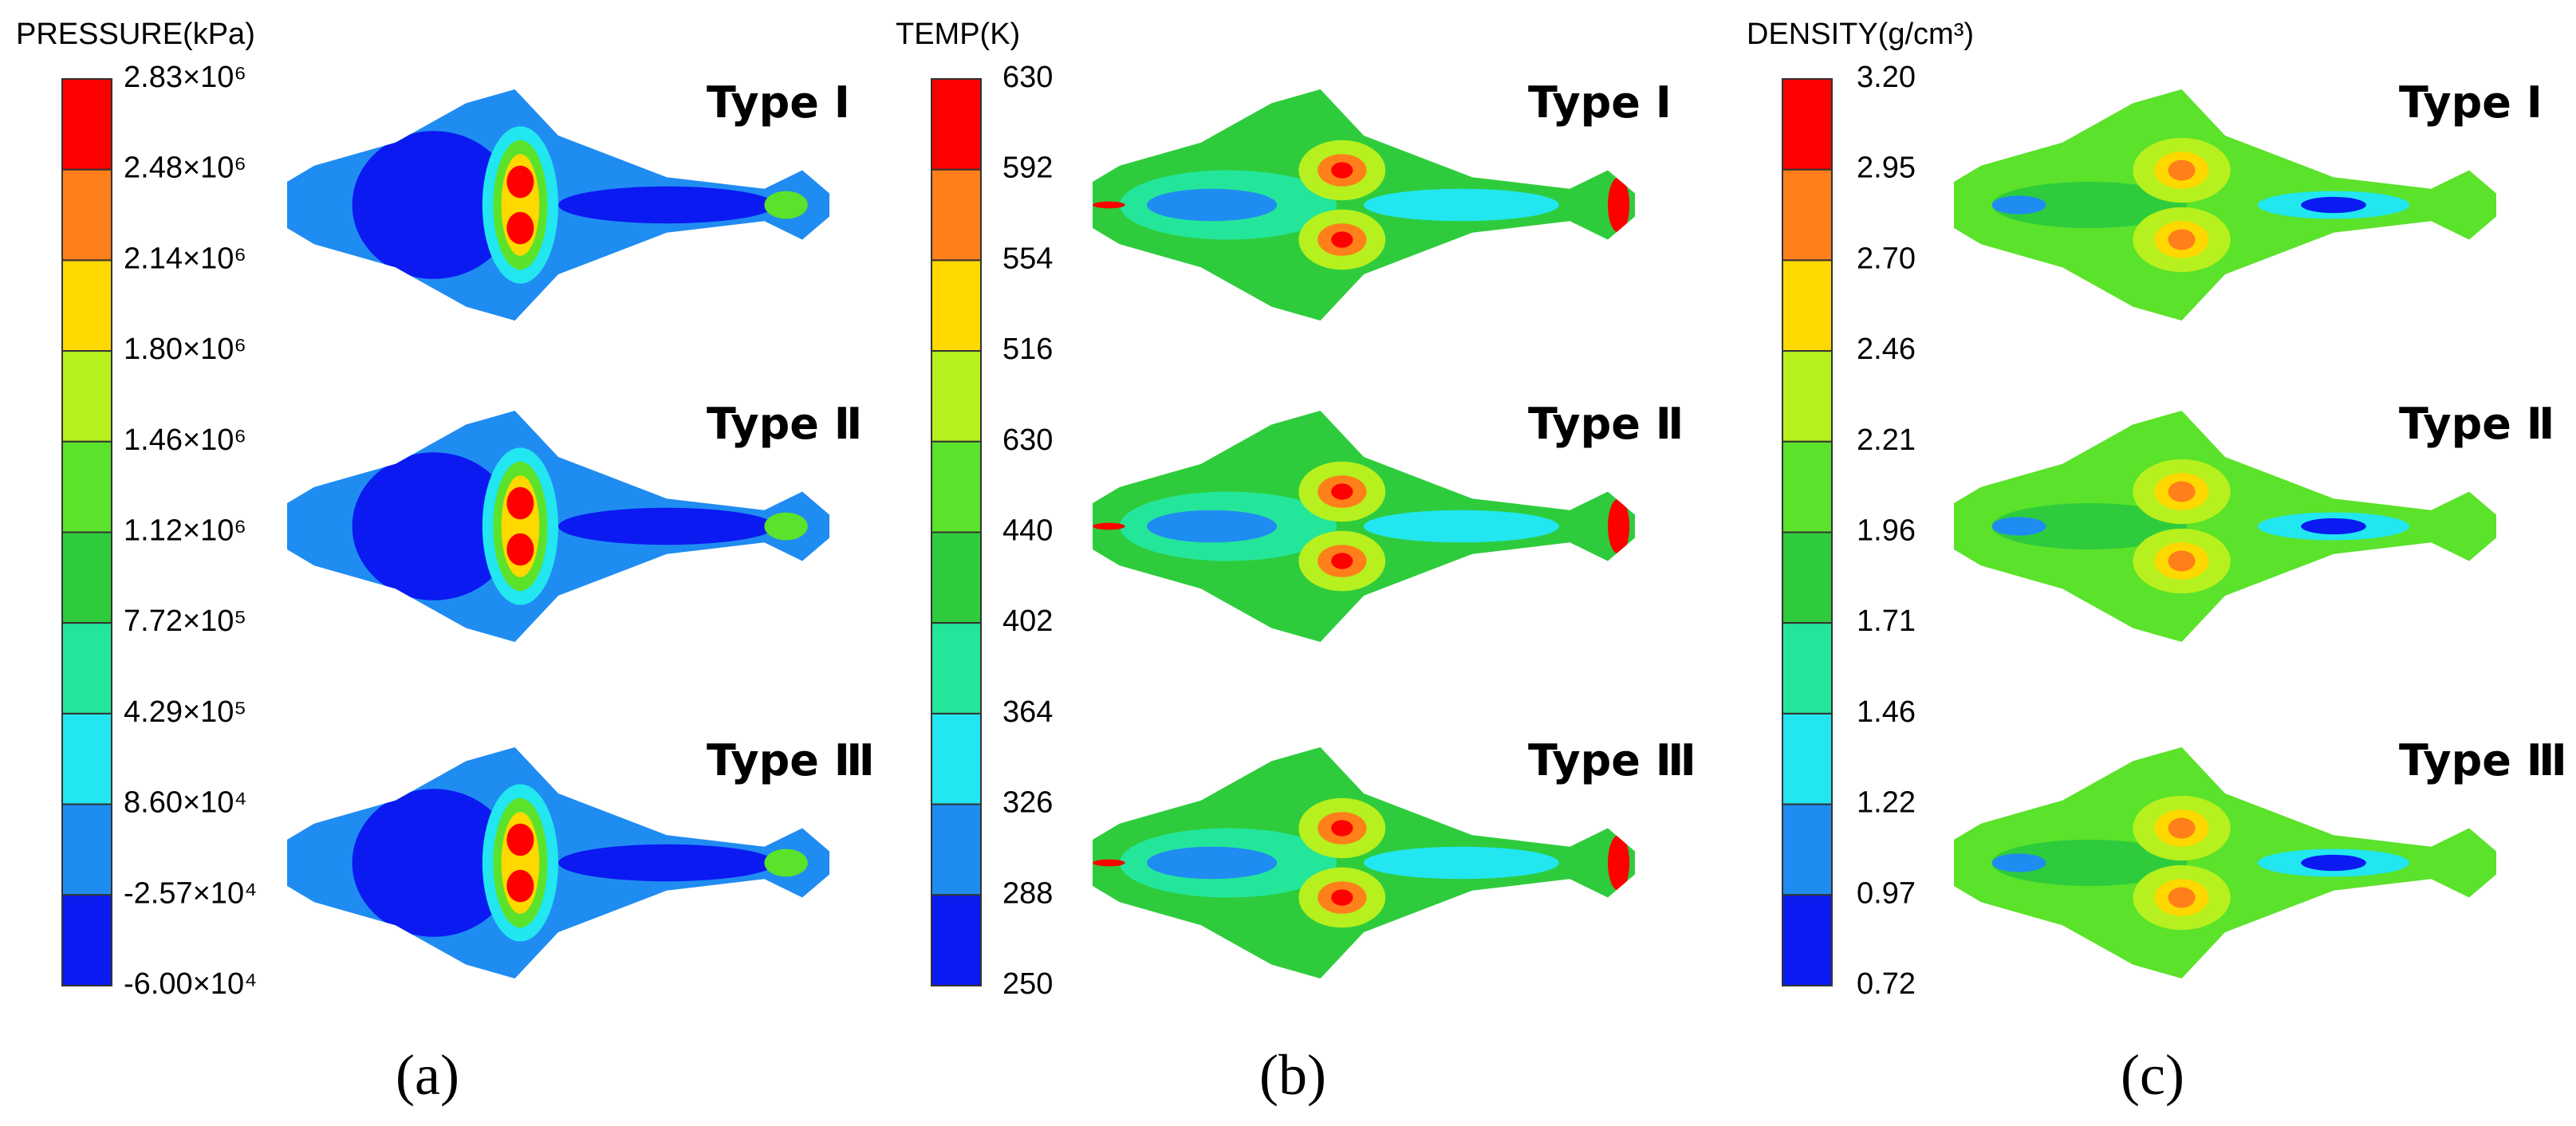 This screenshot has height=1126, width=2576. Describe the element at coordinates (1027, 621) in the screenshot. I see `colorbar-label: 402` at that location.